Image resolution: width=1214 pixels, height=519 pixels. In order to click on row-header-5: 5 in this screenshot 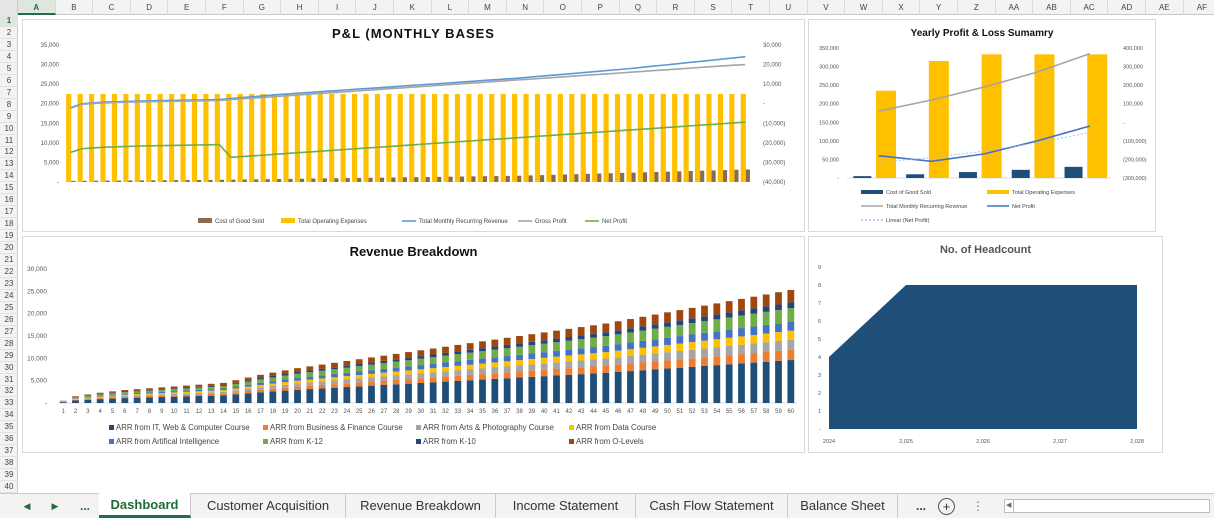, I will do `click(9, 69)`.